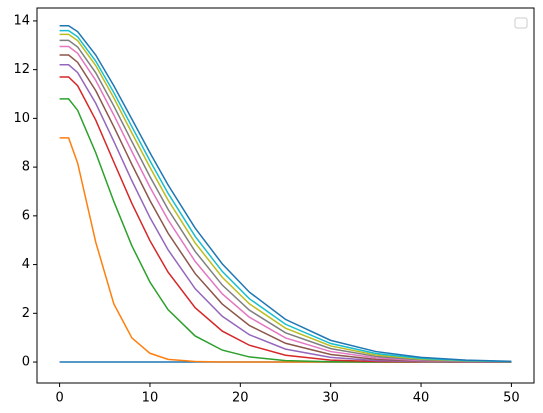 Image resolution: width=543 pixels, height=413 pixels. I want to click on y-tick-label: 0, so click(26, 362).